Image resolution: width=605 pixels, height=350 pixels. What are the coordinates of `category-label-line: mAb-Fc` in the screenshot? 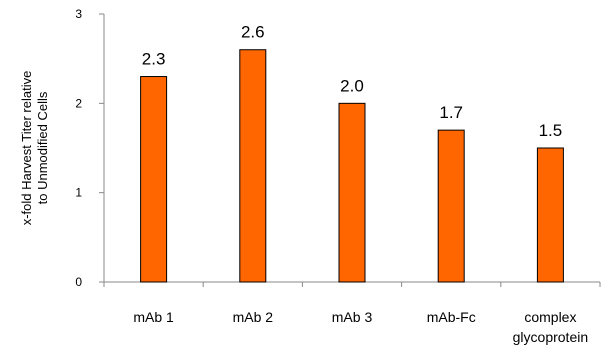 It's located at (451, 317).